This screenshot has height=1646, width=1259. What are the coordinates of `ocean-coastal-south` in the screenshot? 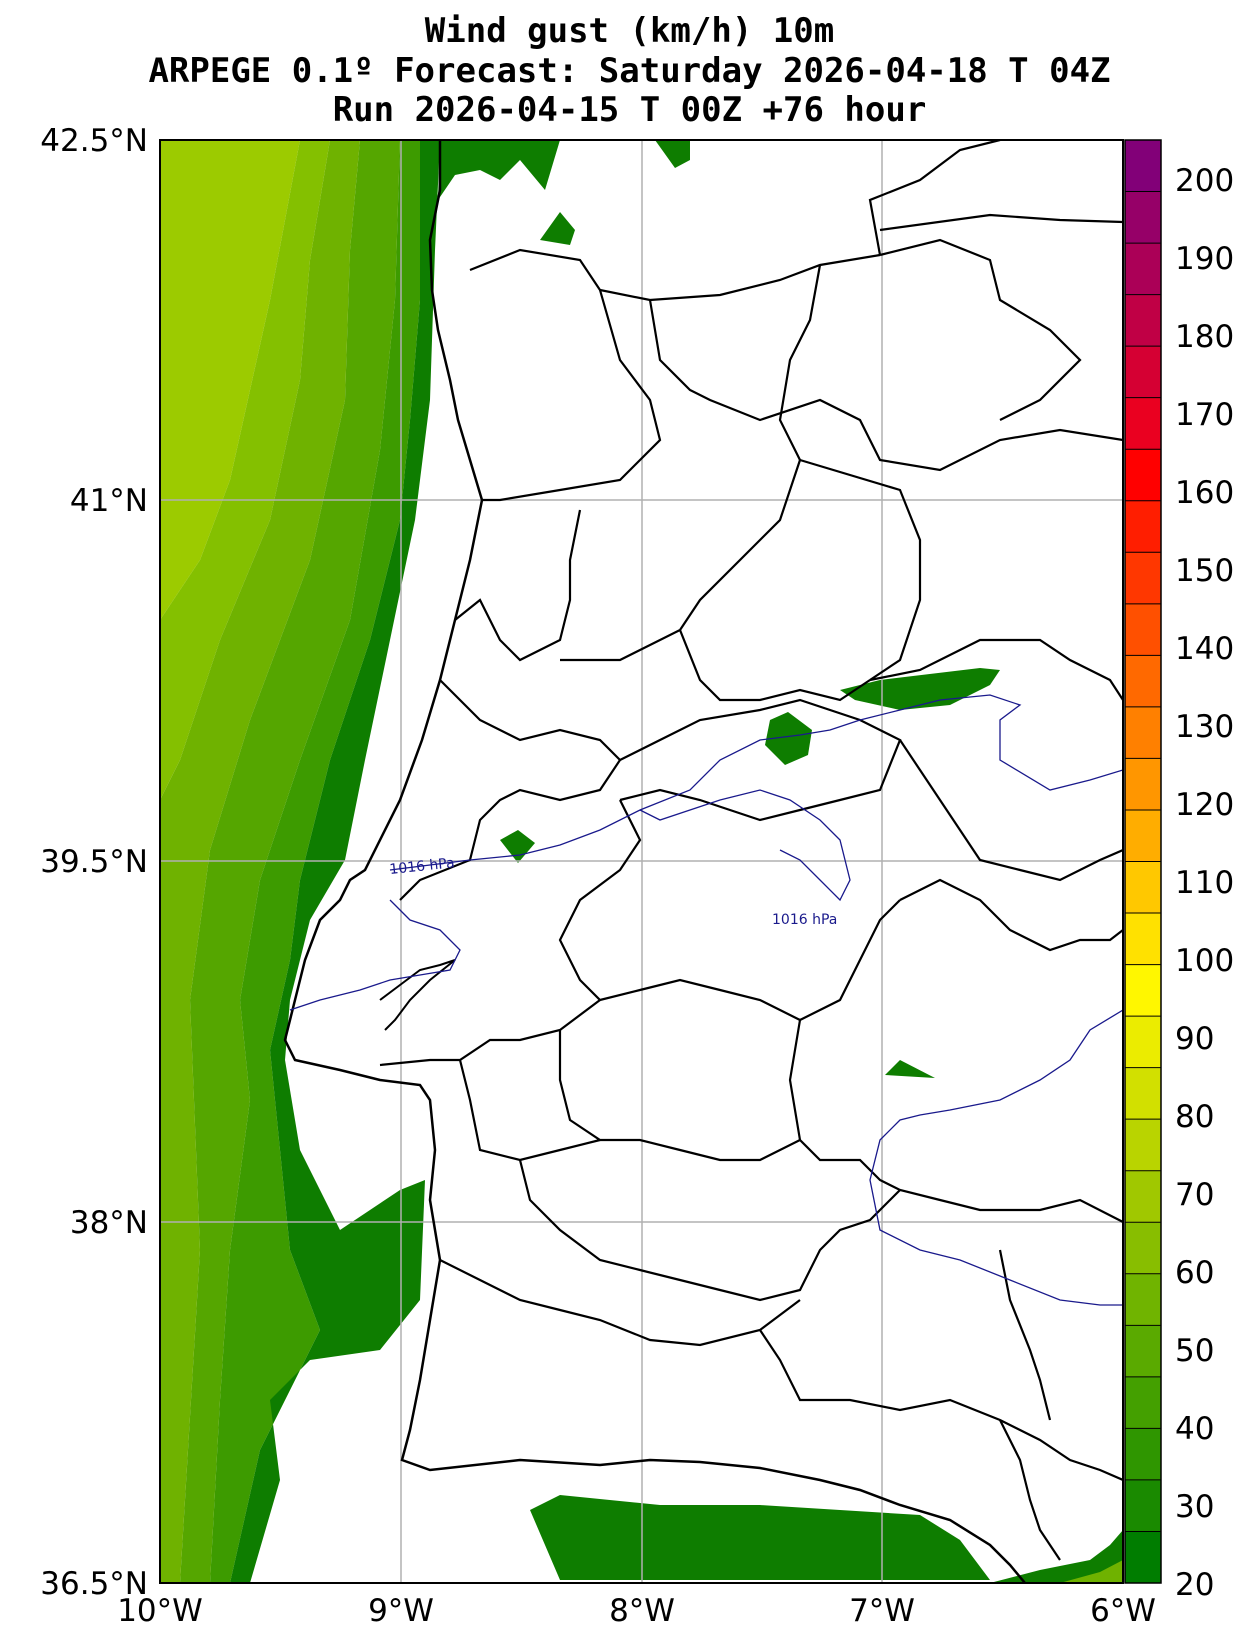 It's located at (760, 1537).